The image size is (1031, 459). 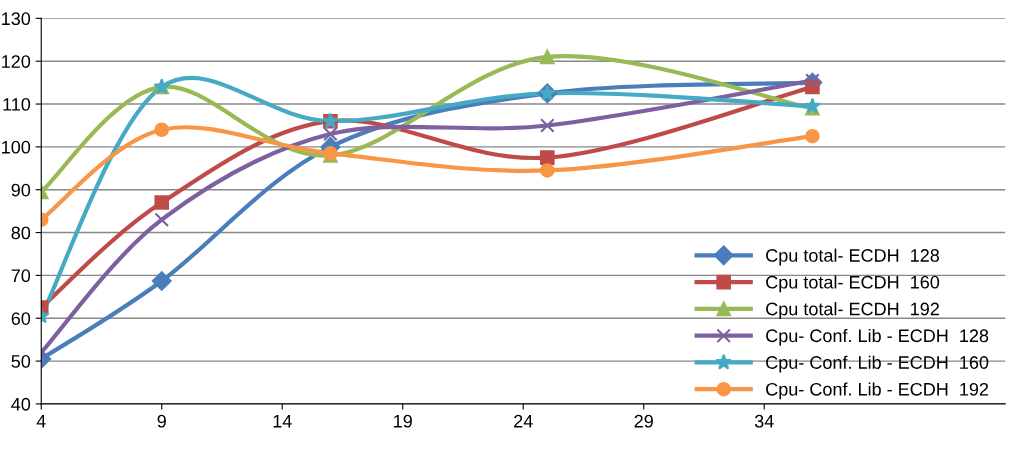 I want to click on y-tick-label: 110, so click(x=17, y=104).